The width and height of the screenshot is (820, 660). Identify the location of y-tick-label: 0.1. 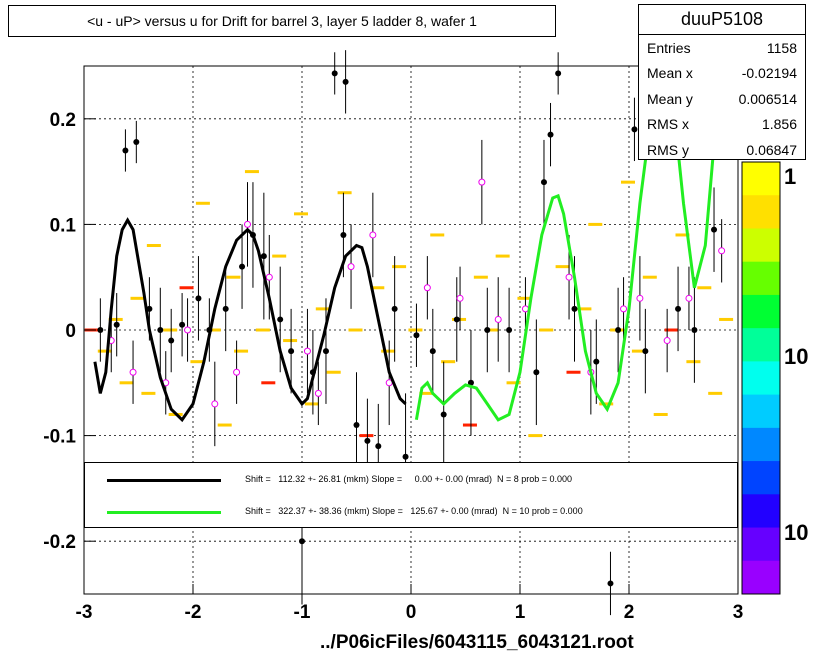
(63, 225).